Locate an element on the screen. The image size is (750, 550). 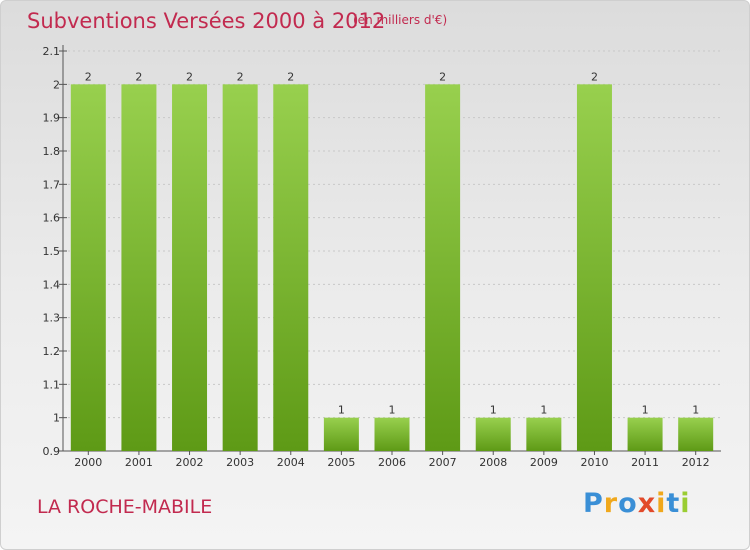
y-tick-label: 1.1 is located at coordinates (52, 384).